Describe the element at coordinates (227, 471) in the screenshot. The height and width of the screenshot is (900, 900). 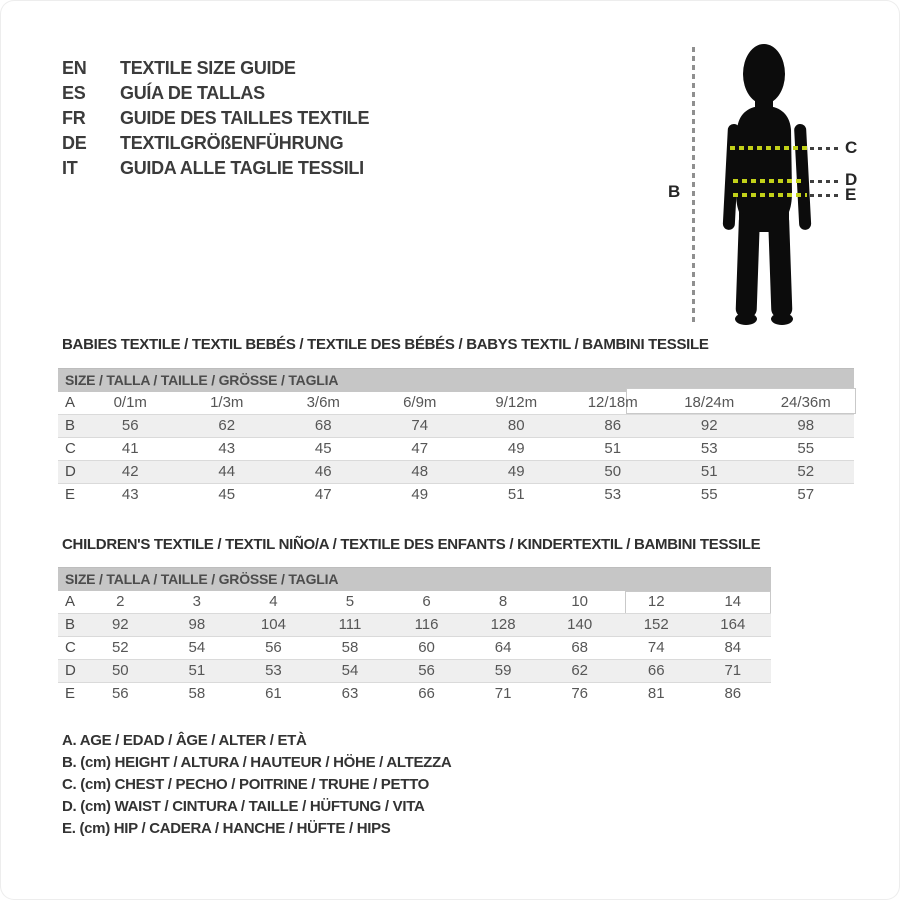
I see `table-cell: 44` at that location.